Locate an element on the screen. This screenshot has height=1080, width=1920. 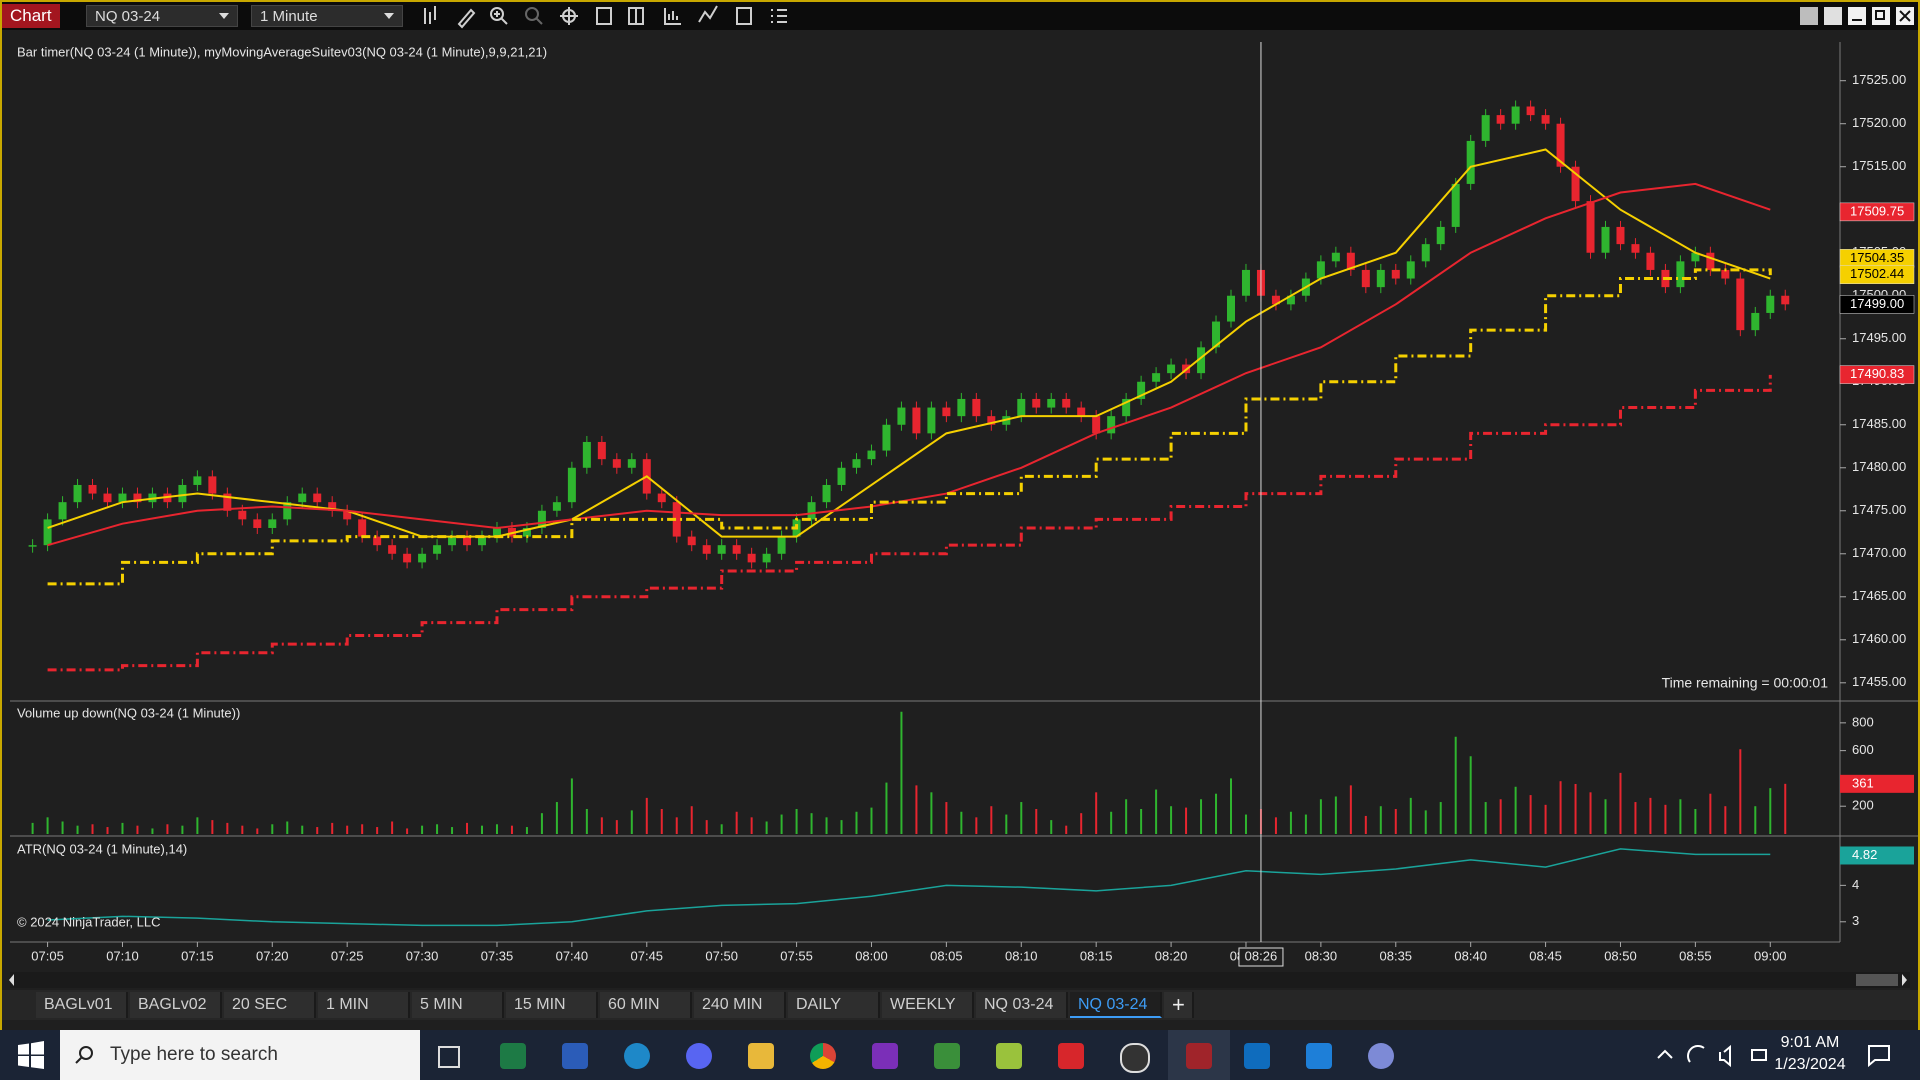
tab: WEEKLY is located at coordinates (928, 1005).